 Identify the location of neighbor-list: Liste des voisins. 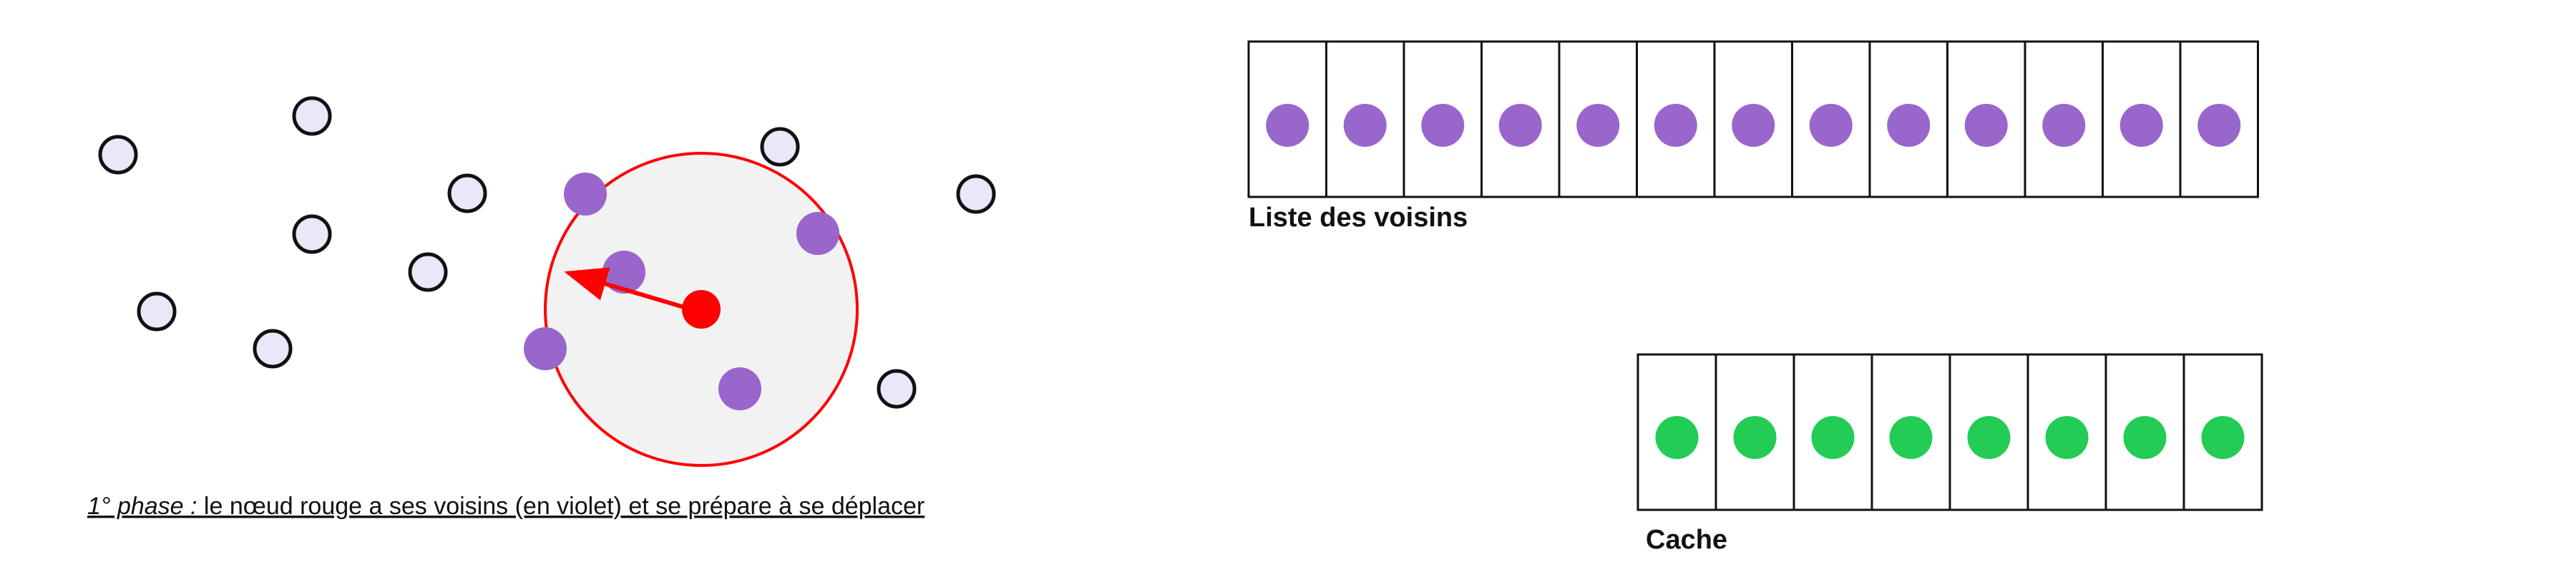
(1753, 136).